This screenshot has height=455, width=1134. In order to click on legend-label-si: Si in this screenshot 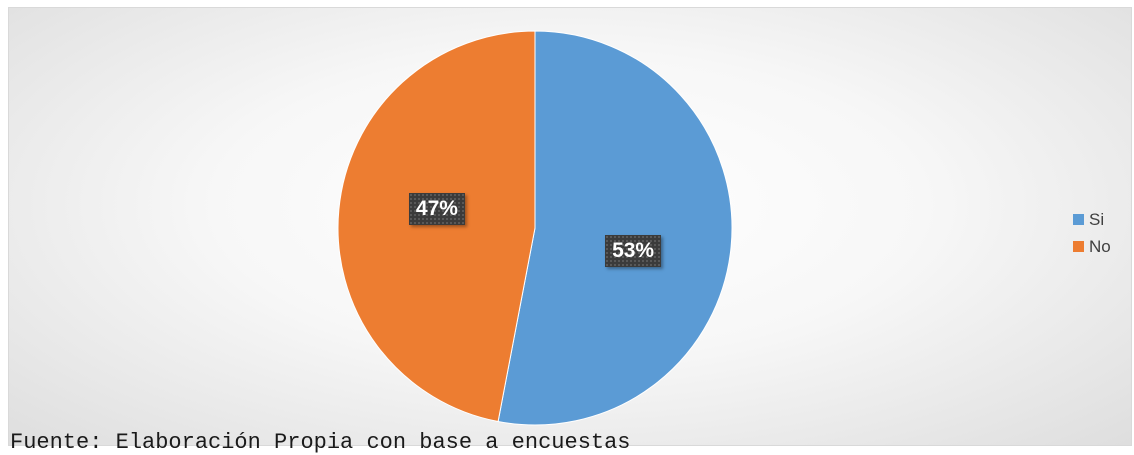, I will do `click(1097, 219)`.